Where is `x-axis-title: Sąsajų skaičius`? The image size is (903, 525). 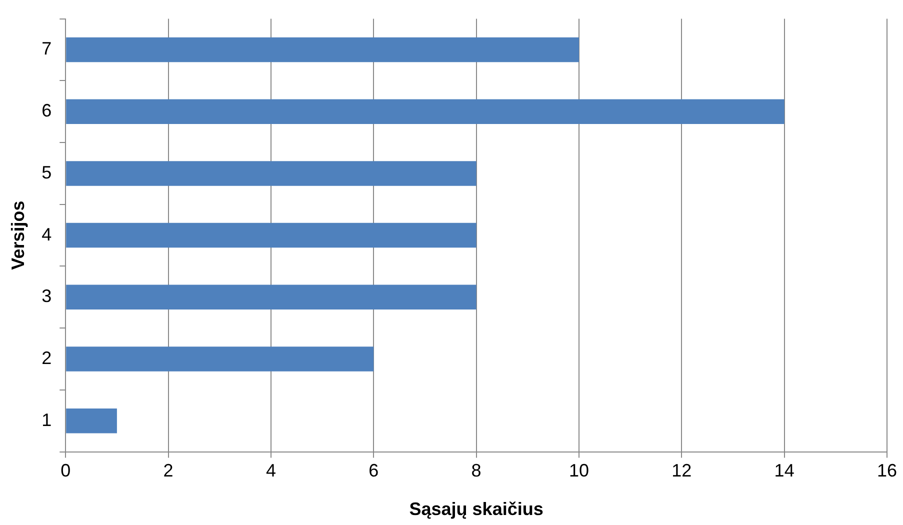 x-axis-title: Sąsajų skaičius is located at coordinates (476, 509).